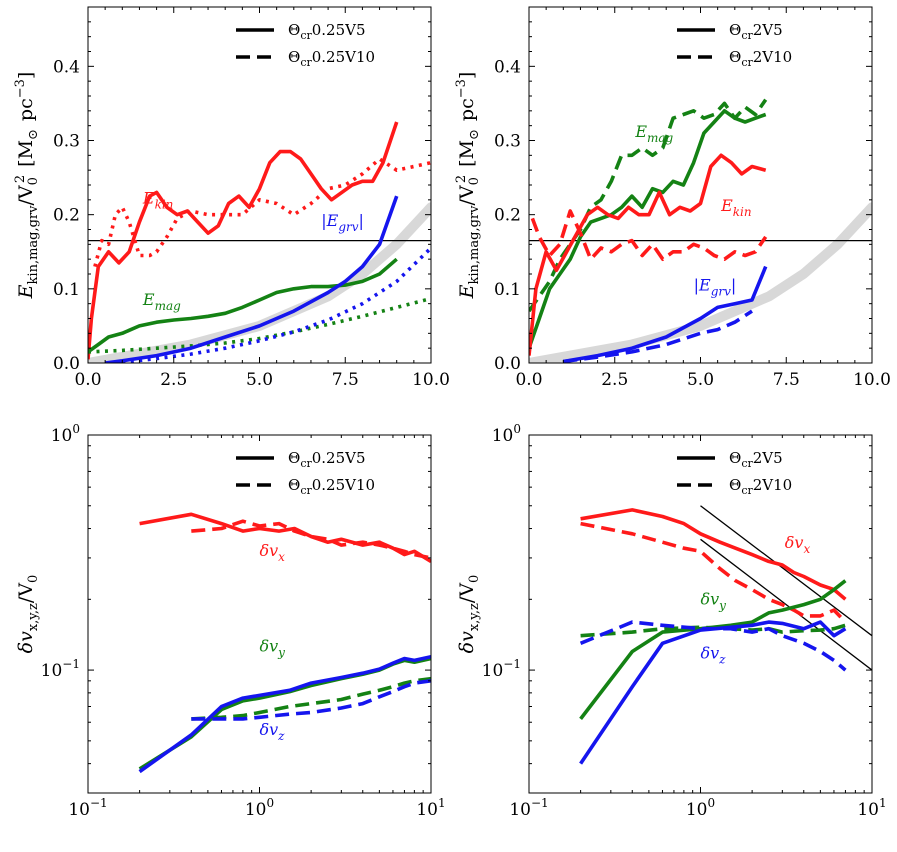  I want to click on x-tick-label: 10⁰, so click(700, 808).